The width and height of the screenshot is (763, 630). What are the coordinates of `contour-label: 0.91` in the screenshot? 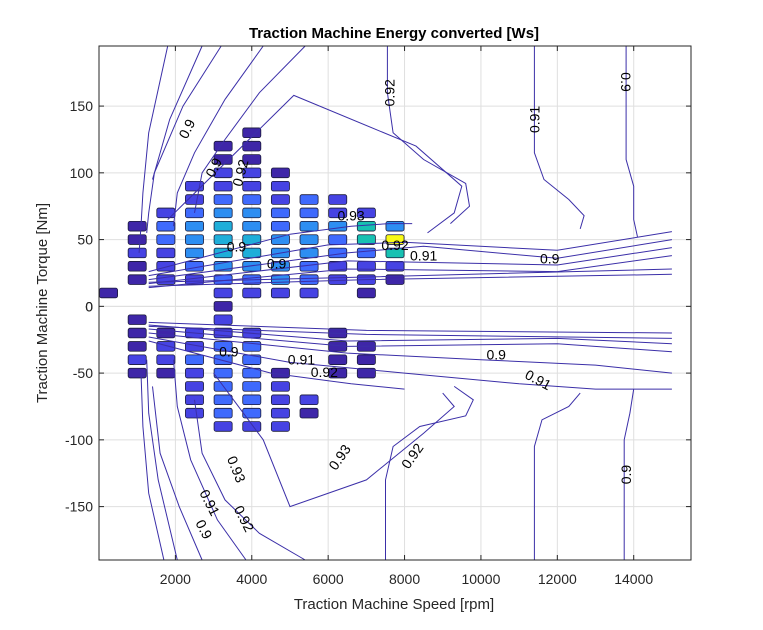 It's located at (423, 256).